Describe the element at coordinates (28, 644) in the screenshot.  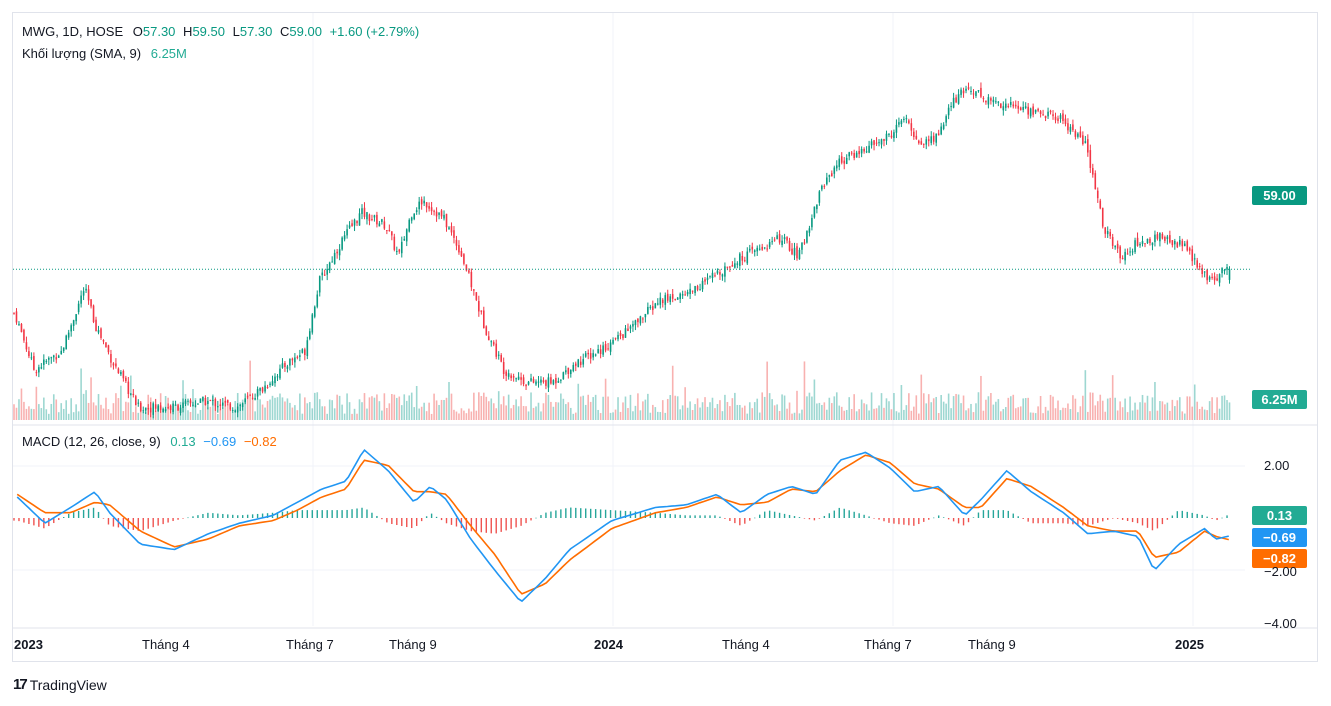
I see `time-axis-label: 2023` at that location.